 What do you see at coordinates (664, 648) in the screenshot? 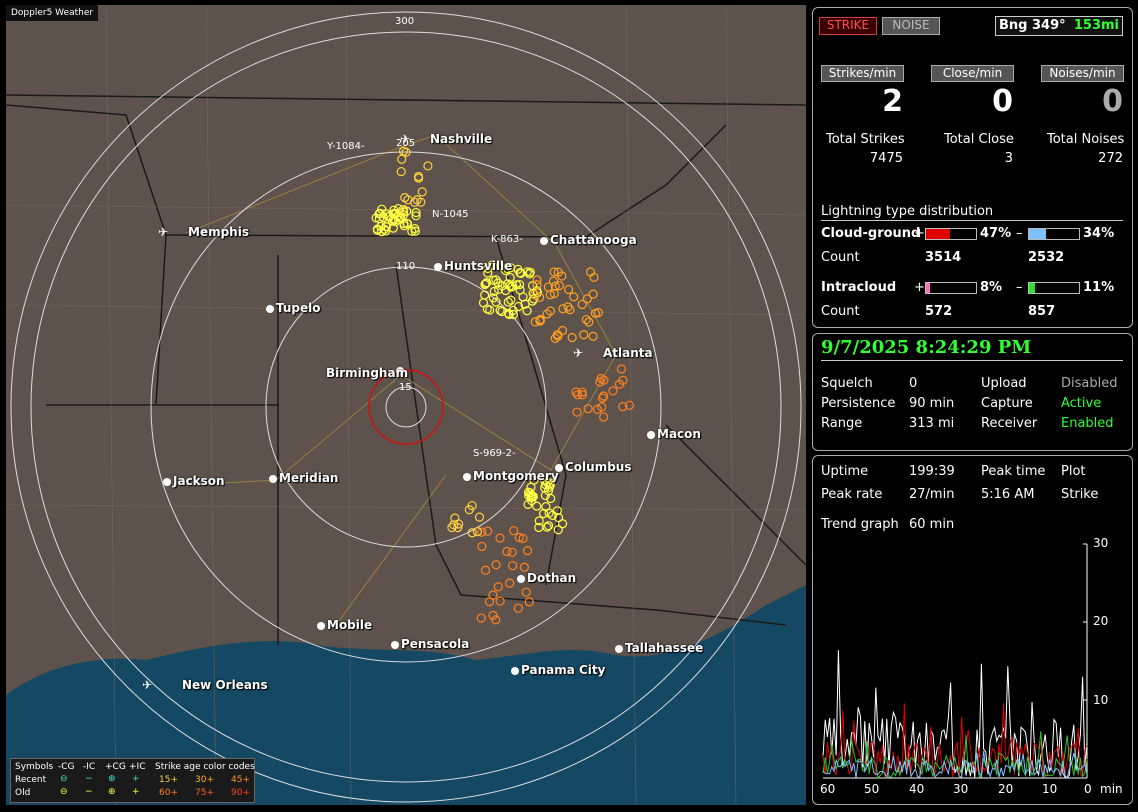
I see `city-label: Tallahassee` at bounding box center [664, 648].